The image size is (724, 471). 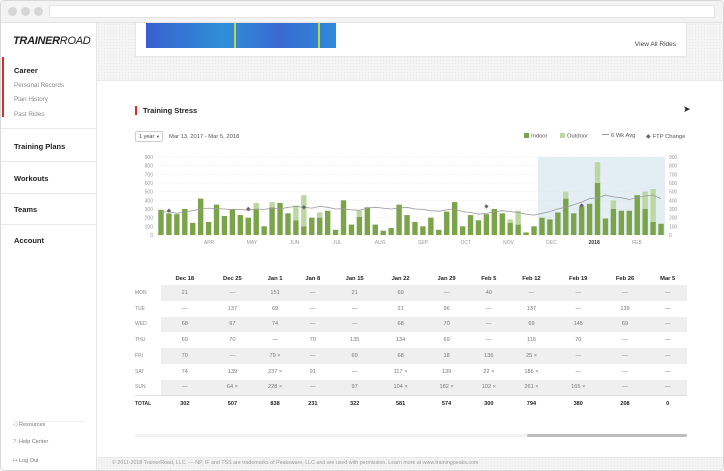 What do you see at coordinates (489, 371) in the screenshot?
I see `table-cell: 22 ×` at bounding box center [489, 371].